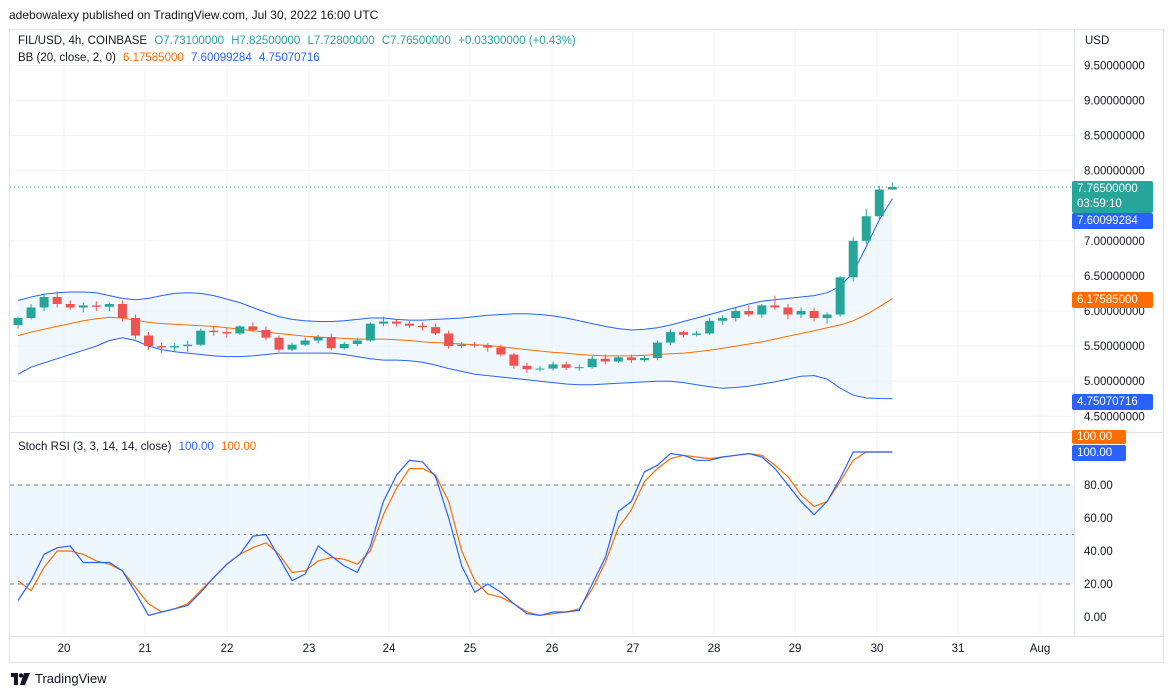 This screenshot has width=1173, height=697. Describe the element at coordinates (1098, 486) in the screenshot. I see `stoch-tick-label: 80.00` at that location.